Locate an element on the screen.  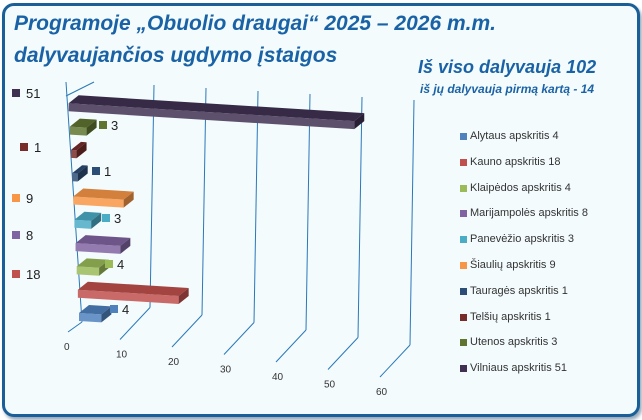
data-label: 9 is located at coordinates (29, 198).